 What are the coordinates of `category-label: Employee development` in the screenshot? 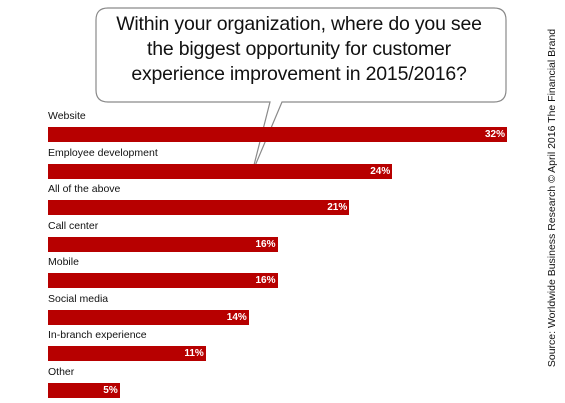 It's located at (103, 152).